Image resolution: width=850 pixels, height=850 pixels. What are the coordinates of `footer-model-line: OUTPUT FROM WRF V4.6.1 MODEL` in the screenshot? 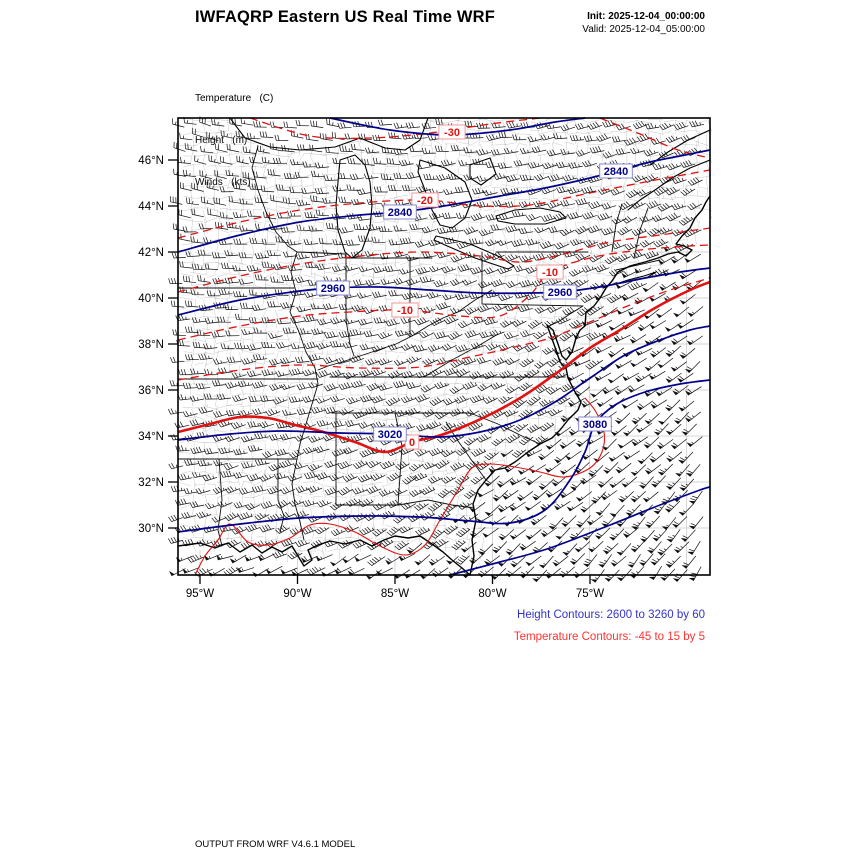 It's located at (275, 844).